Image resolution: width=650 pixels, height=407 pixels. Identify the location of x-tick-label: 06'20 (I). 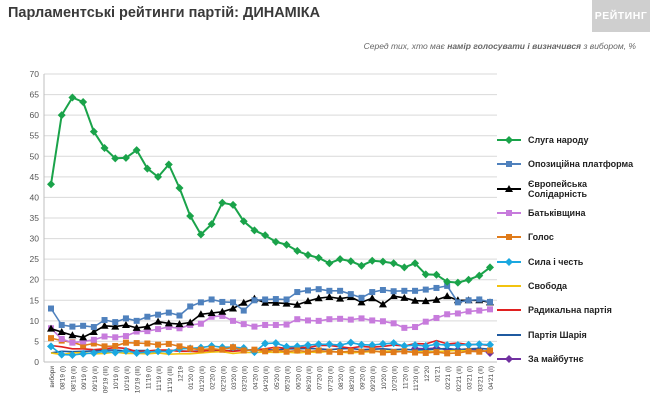
(298, 378).